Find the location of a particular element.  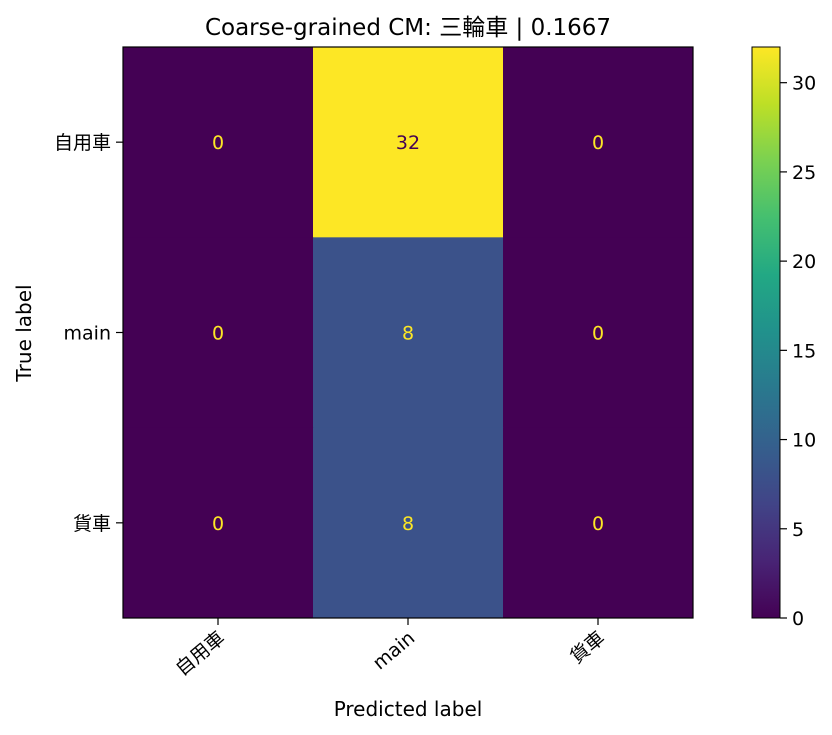

colorbar-tick-label: 20 is located at coordinates (804, 262).